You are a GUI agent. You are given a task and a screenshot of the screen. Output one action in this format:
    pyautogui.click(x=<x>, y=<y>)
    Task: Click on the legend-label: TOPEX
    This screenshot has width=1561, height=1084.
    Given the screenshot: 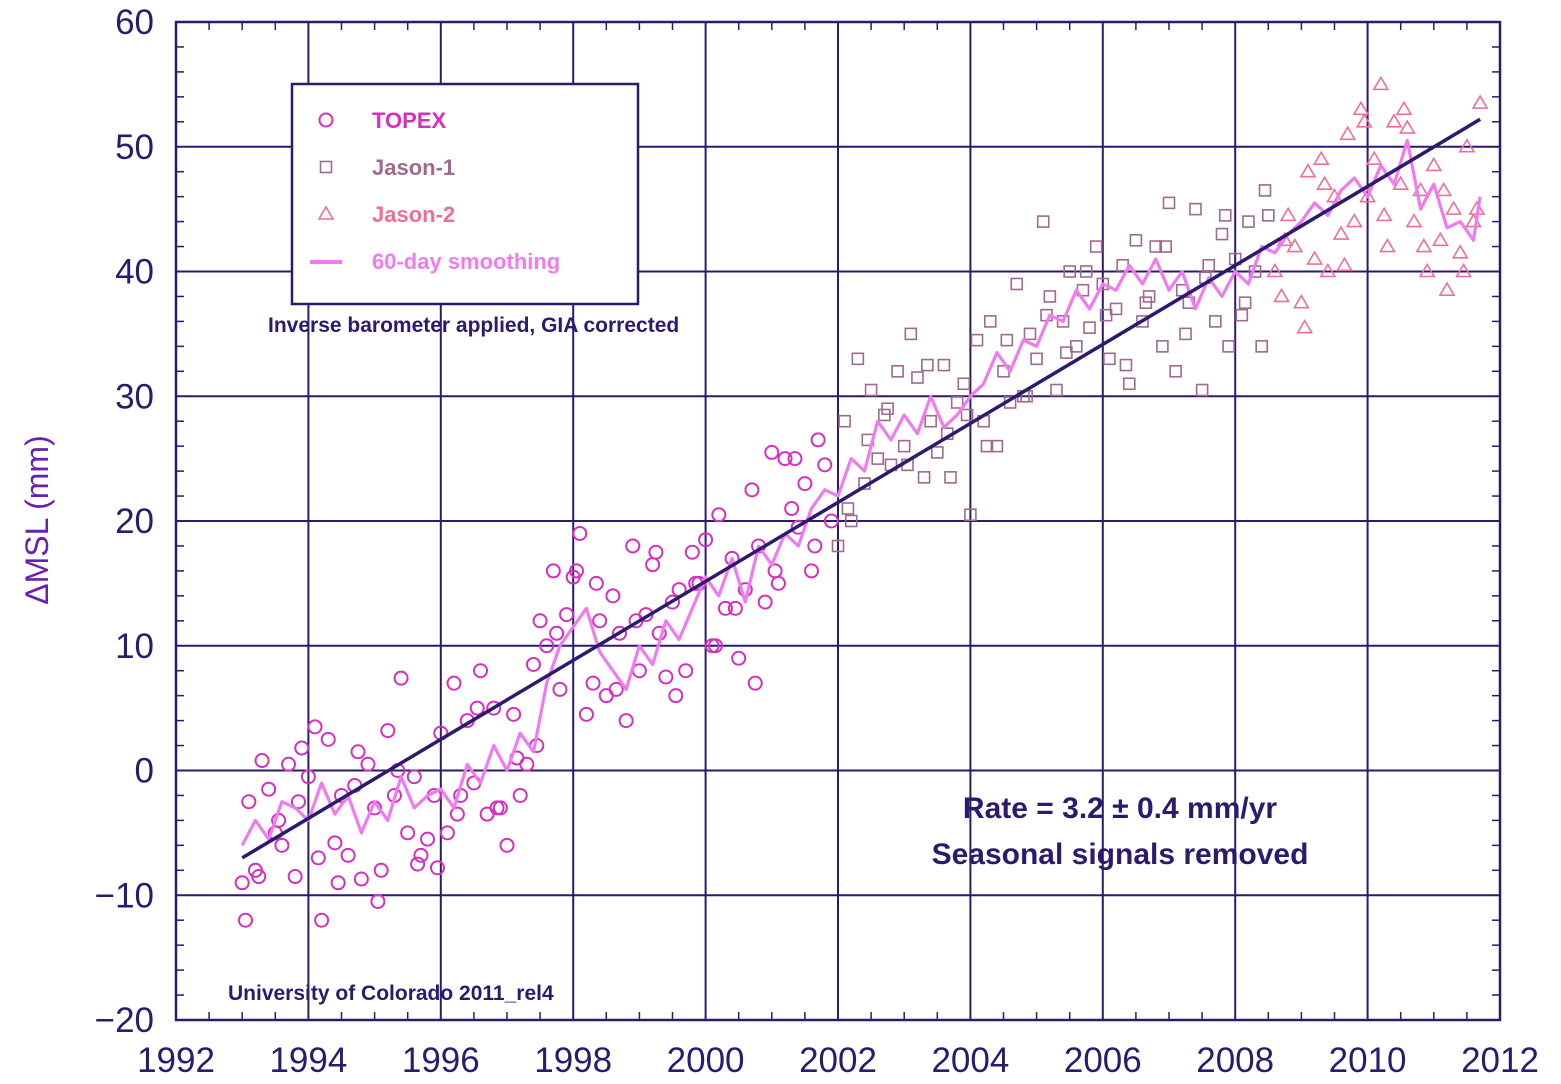 What is the action you would take?
    pyautogui.click(x=409, y=120)
    